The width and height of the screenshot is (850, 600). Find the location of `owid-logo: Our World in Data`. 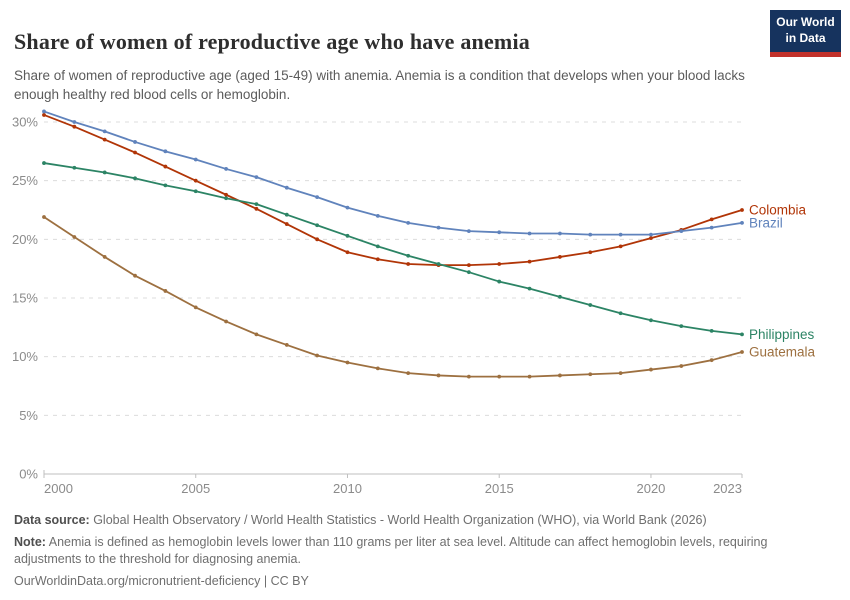

owid-logo: Our World in Data is located at coordinates (805, 33).